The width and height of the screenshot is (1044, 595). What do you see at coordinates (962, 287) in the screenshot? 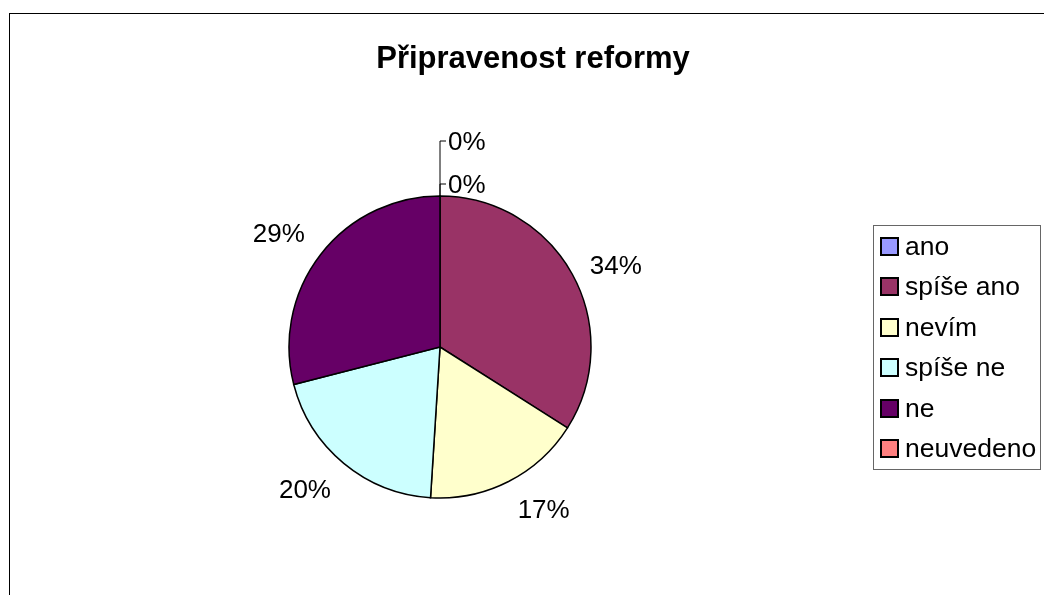
I see `legend-label: spíše ano` at bounding box center [962, 287].